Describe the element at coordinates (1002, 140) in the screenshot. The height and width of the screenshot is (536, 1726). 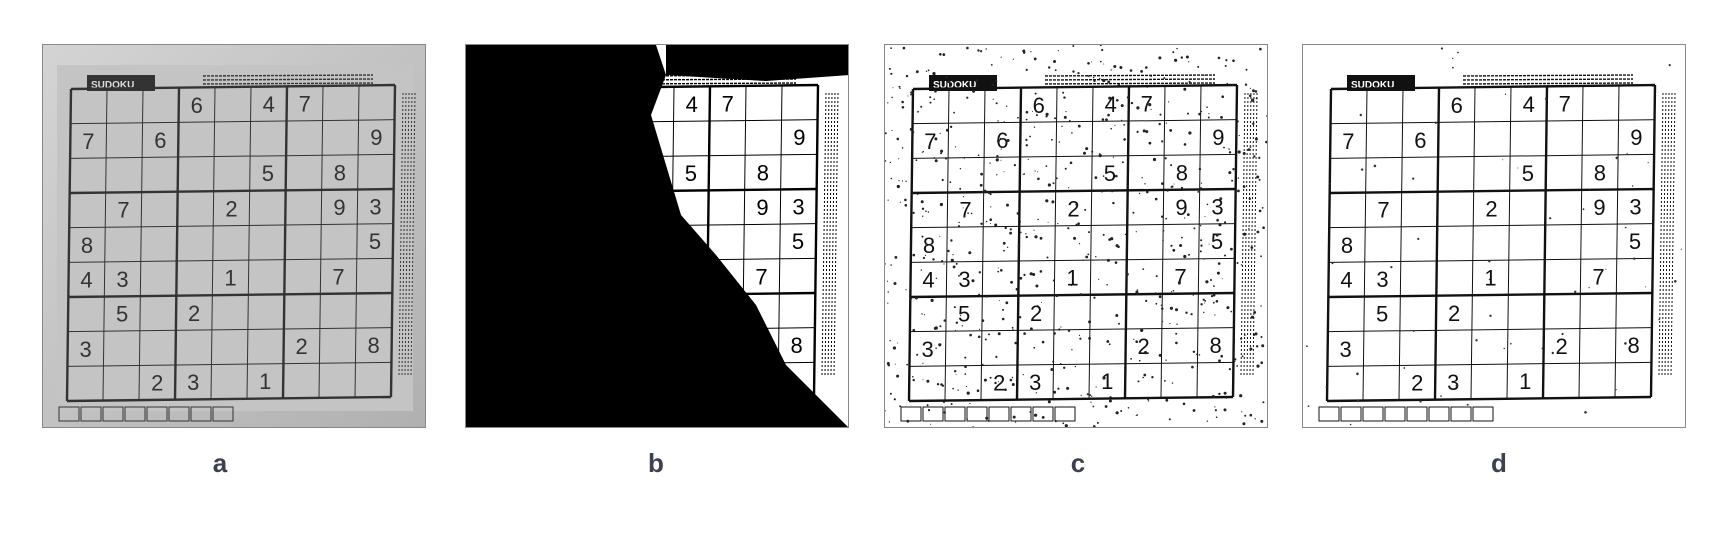
I see `sudoku-digit: 6` at that location.